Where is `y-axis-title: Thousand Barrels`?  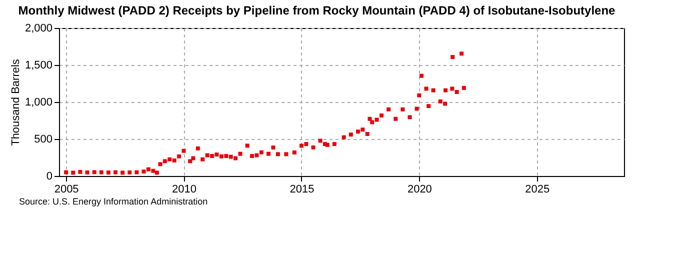
y-axis-title: Thousand Barrels is located at coordinates (16, 102).